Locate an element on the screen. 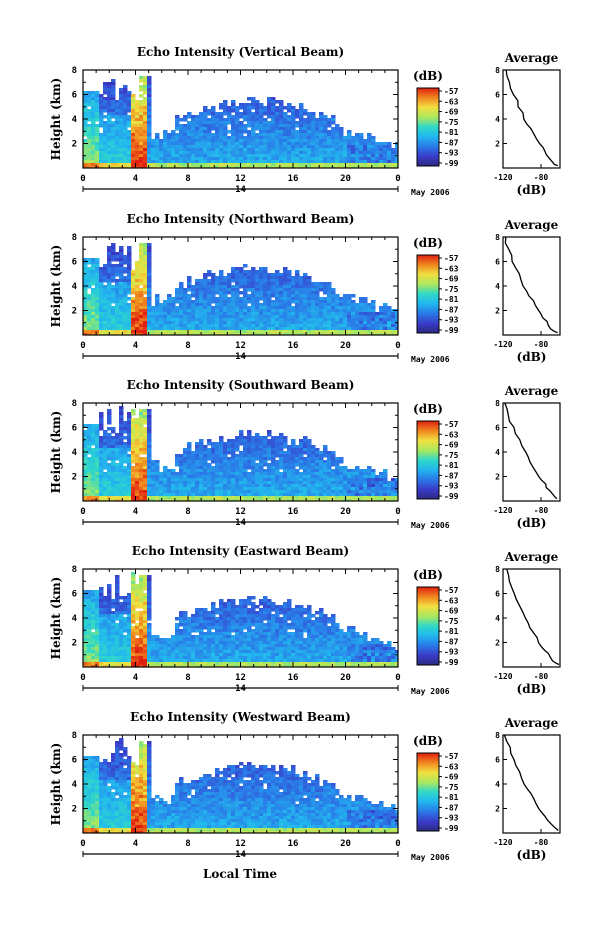  panel-title: Echo Intensity (Vertical Beam) is located at coordinates (240, 52).